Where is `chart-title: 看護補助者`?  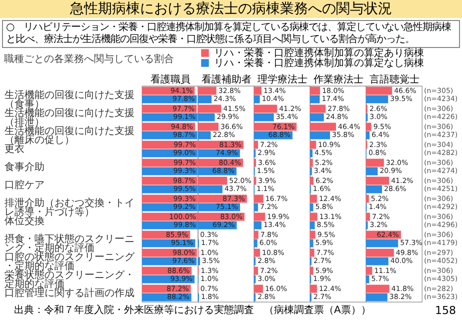
chart-title: 看護補助者 is located at coordinates (227, 80).